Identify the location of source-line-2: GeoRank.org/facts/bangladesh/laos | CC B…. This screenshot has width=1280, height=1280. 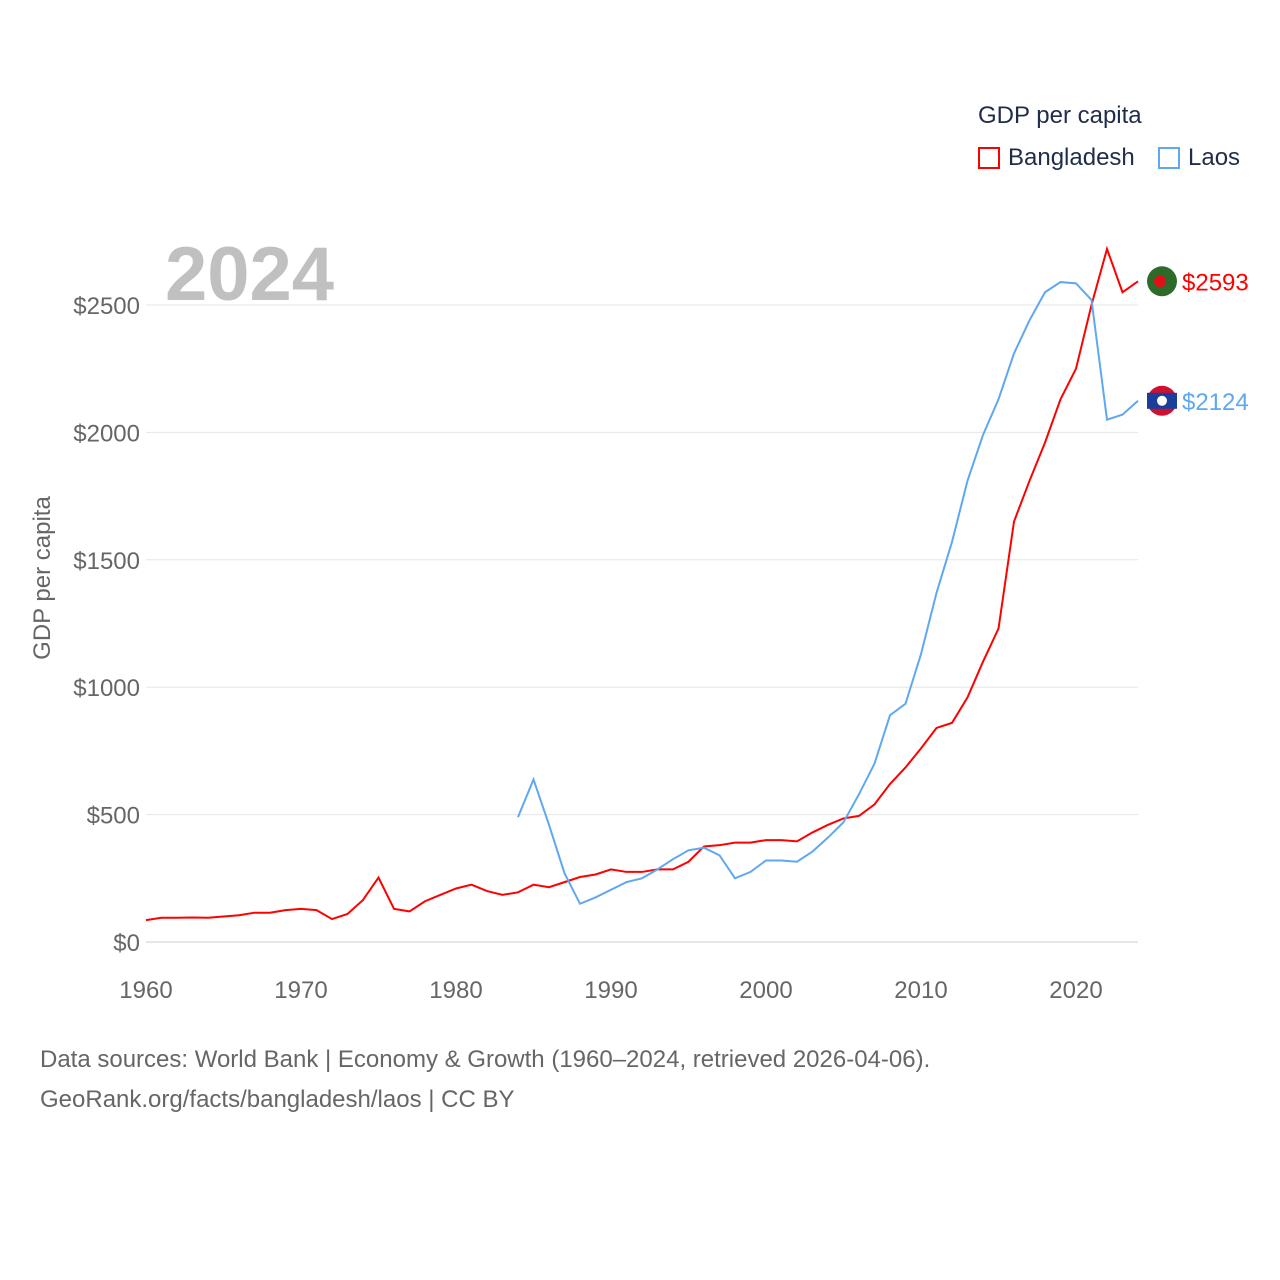
(277, 1099).